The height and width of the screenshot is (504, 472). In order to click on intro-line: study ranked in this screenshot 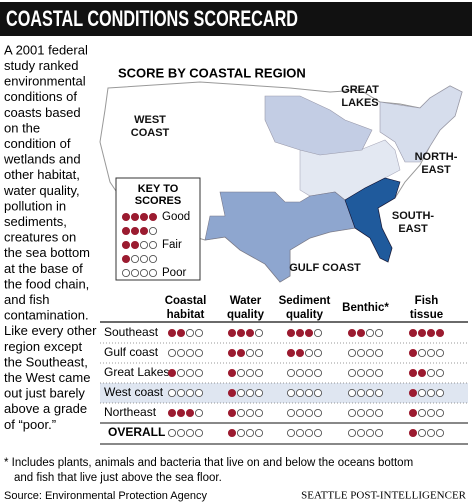, I will do `click(41, 65)`.